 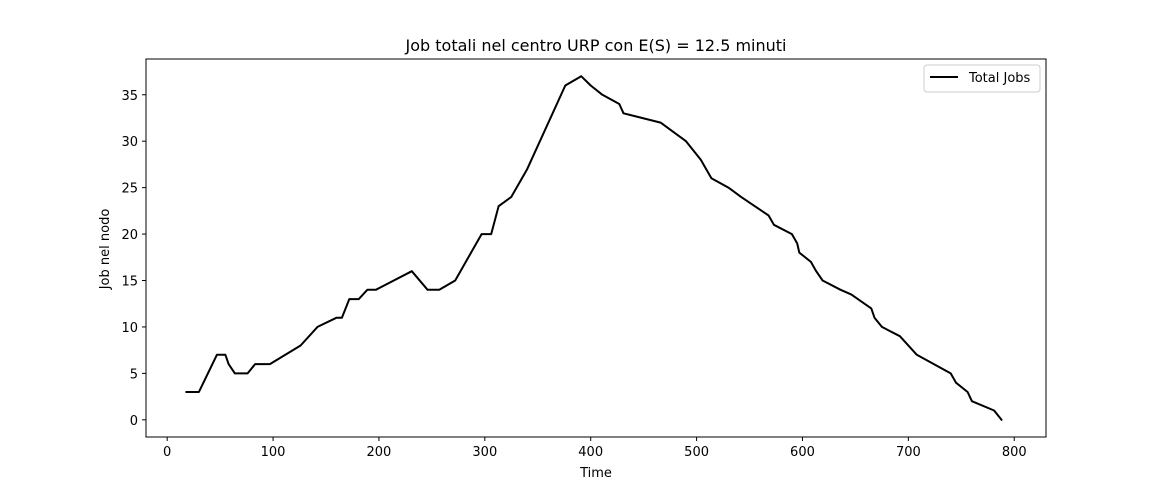 I want to click on y-axis: 0 5 10 15 20 25 30 35, so click(x=133, y=259).